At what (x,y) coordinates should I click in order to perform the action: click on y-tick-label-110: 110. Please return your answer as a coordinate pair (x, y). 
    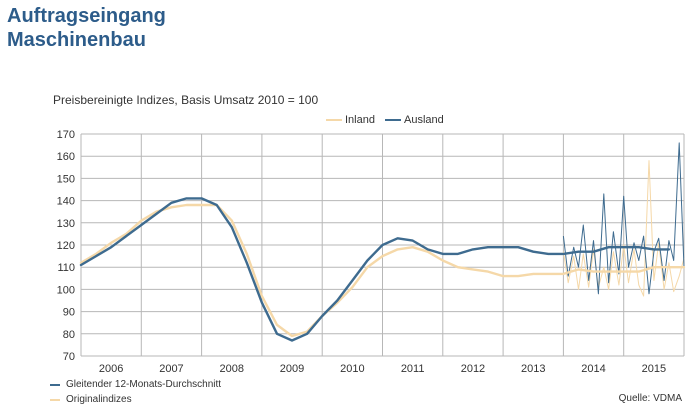
    Looking at the image, I should click on (66, 268).